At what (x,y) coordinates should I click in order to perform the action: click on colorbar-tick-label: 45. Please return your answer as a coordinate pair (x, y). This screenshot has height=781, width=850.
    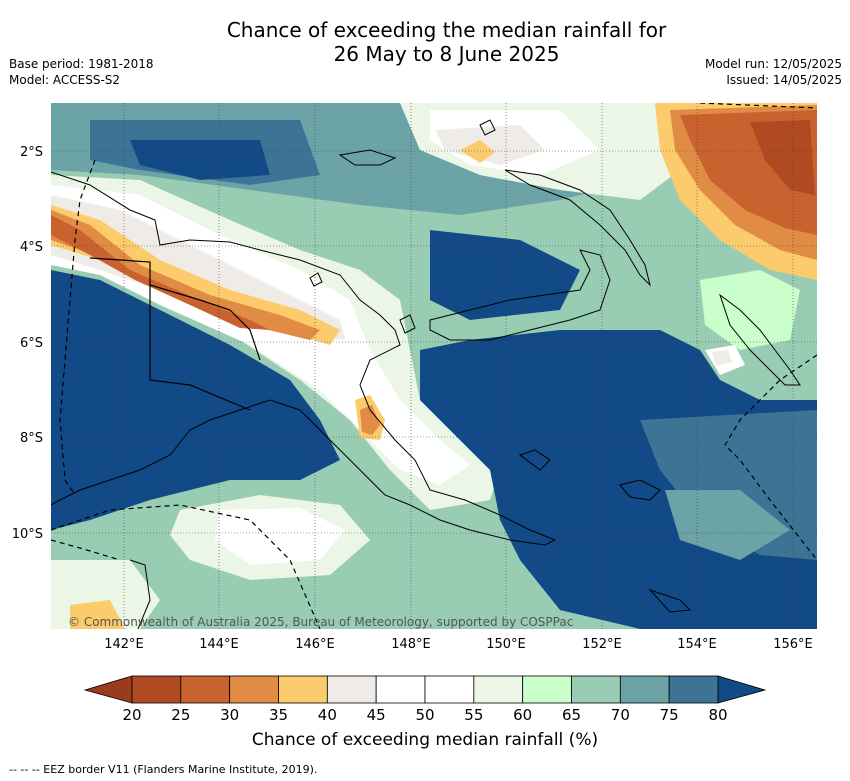
    Looking at the image, I should click on (376, 715).